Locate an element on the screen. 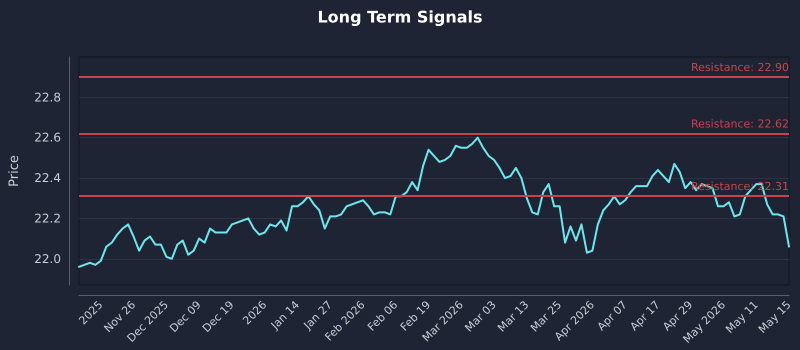 Image resolution: width=800 pixels, height=350 pixels. x-tick-label: Jan 14 is located at coordinates (285, 315).